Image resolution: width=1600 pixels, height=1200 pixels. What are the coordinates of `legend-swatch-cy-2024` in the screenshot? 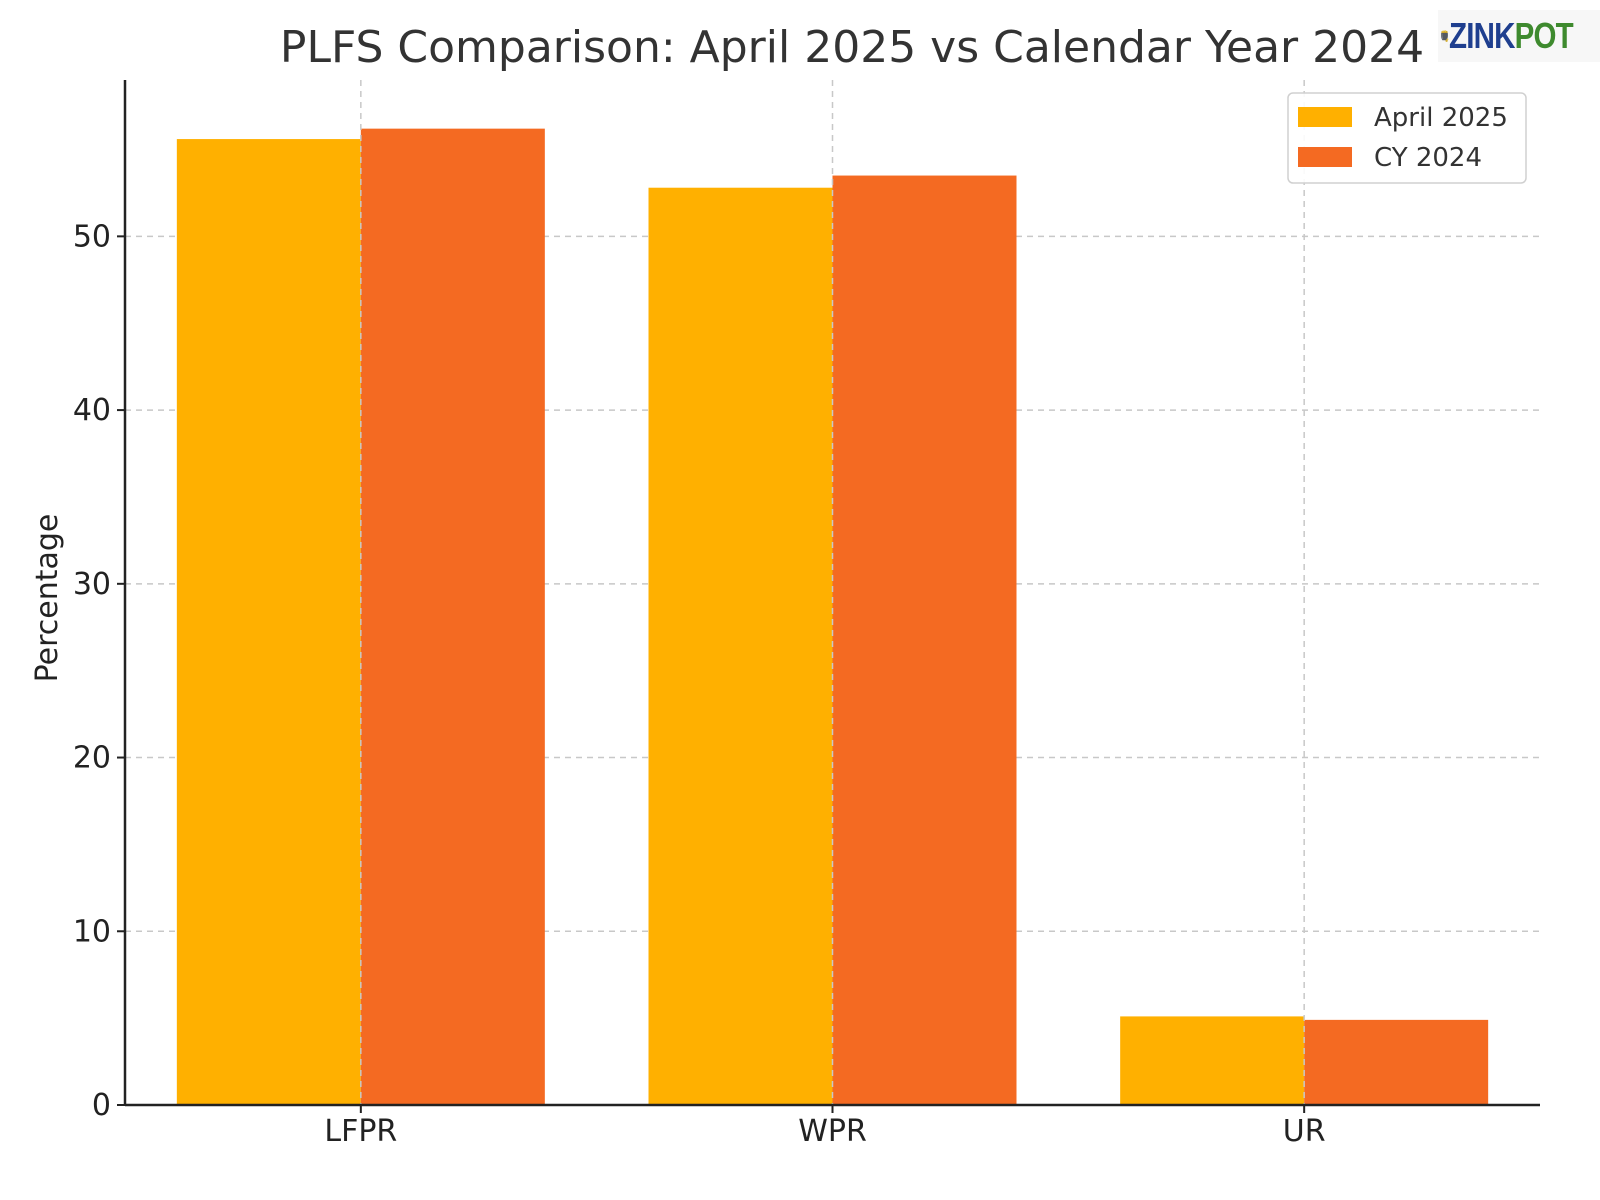 It's located at (1325, 157).